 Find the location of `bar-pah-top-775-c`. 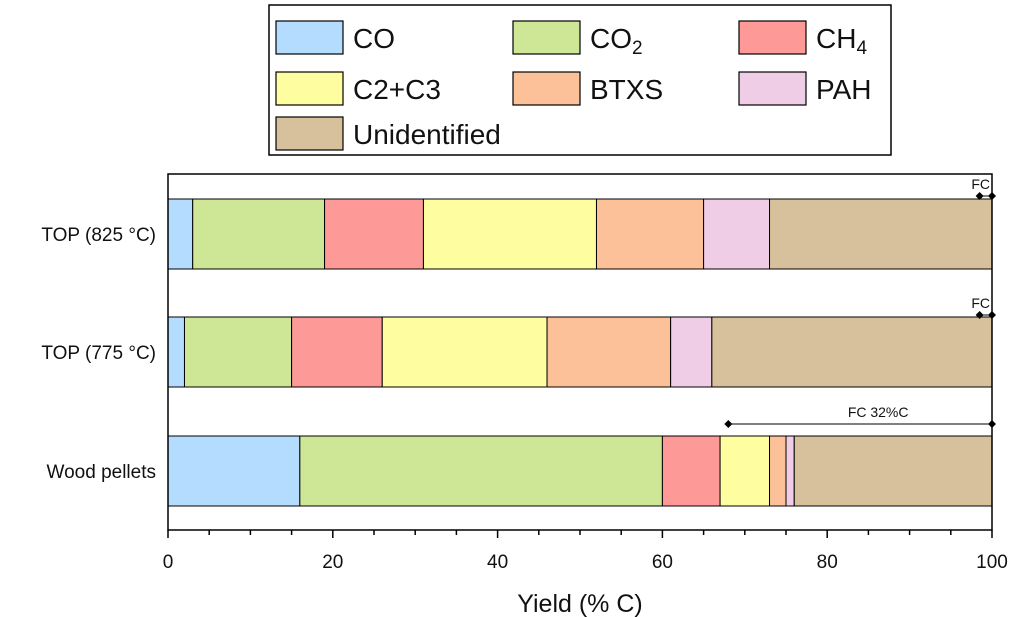

bar-pah-top-775-c is located at coordinates (691, 352).